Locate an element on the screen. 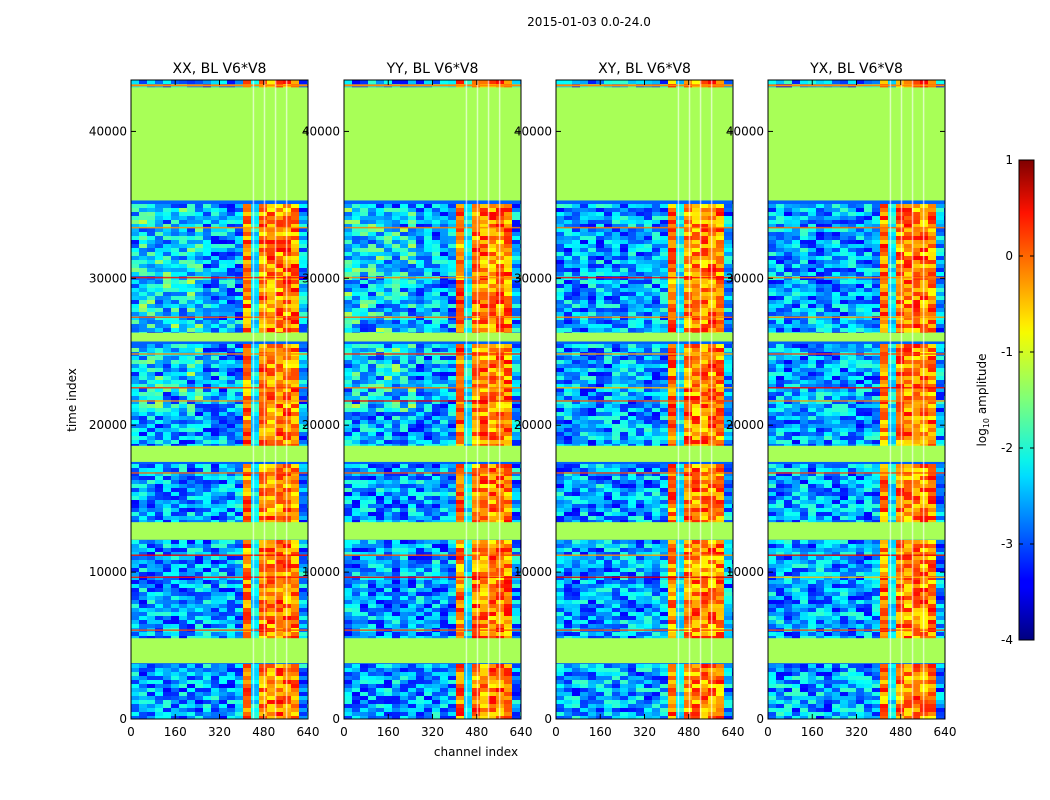 This screenshot has height=800, width=1050. x-tick-label: 480 is located at coordinates (263, 732).